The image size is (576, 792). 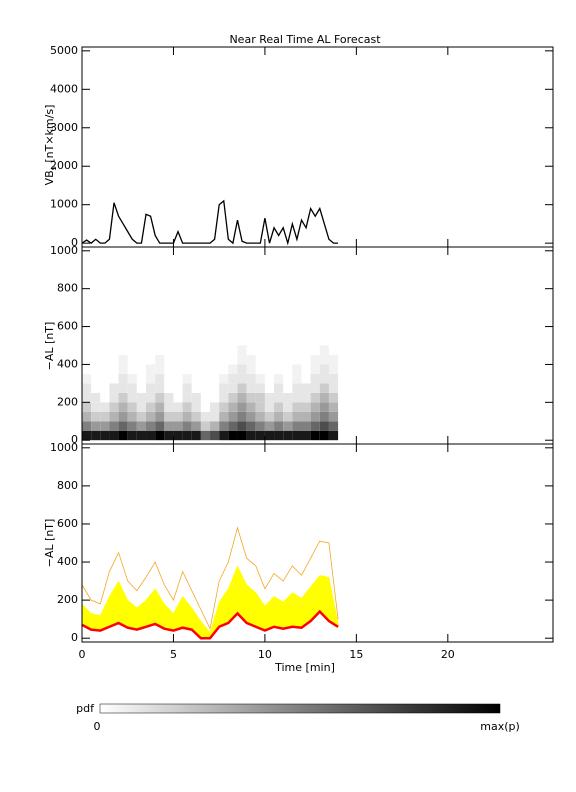 I want to click on y-label-main: VB, so click(x=49, y=177).